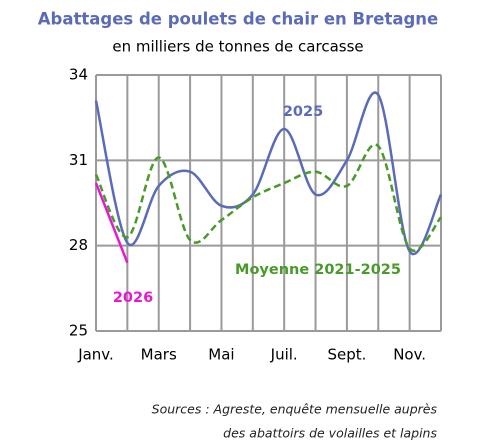 The height and width of the screenshot is (448, 477). Describe the element at coordinates (318, 270) in the screenshot. I see `series-label: Moyenne 2021-2025` at that location.